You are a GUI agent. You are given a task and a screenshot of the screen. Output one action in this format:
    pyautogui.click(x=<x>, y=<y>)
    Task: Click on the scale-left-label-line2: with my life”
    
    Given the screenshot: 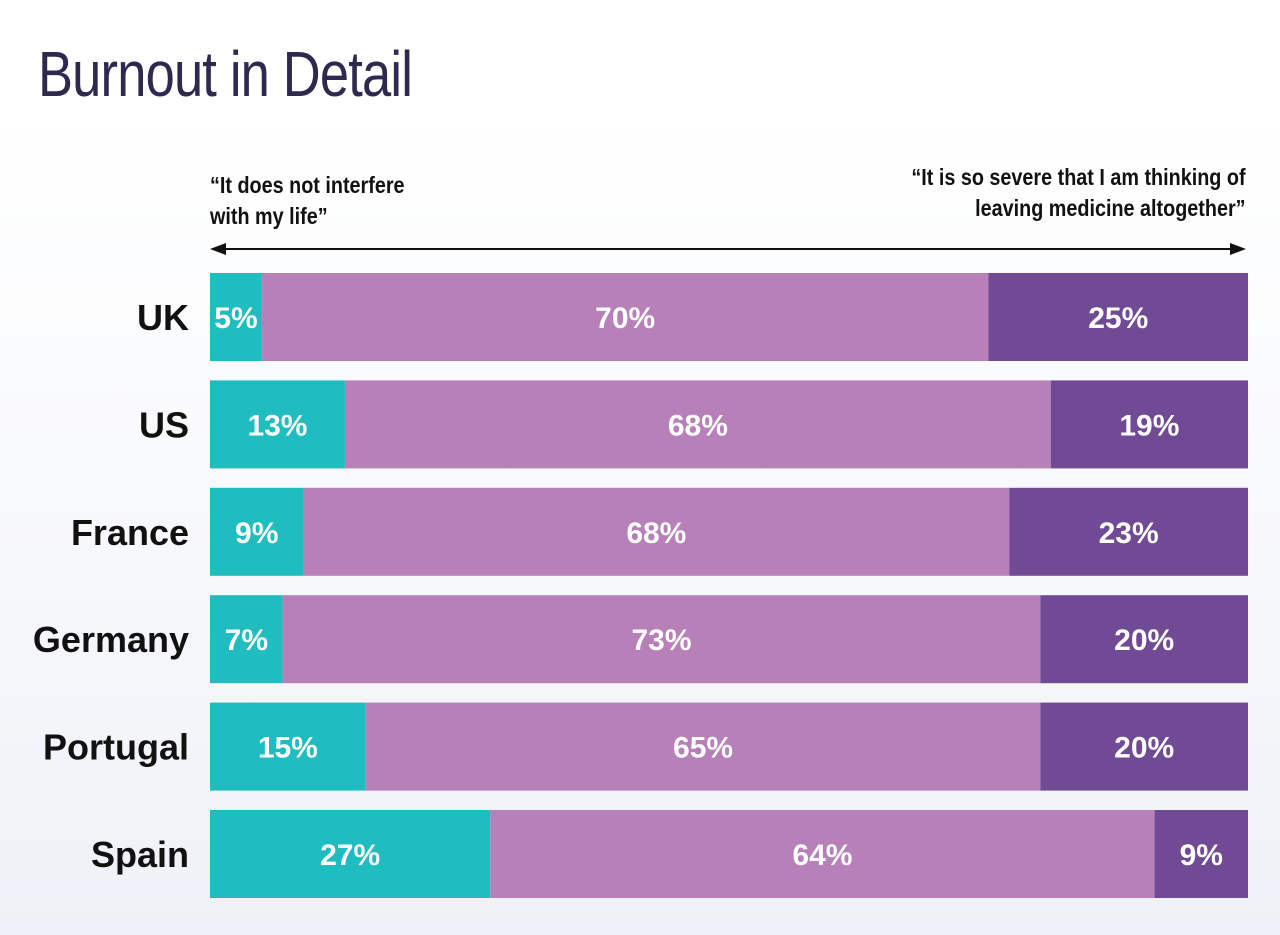 What is the action you would take?
    pyautogui.click(x=269, y=216)
    